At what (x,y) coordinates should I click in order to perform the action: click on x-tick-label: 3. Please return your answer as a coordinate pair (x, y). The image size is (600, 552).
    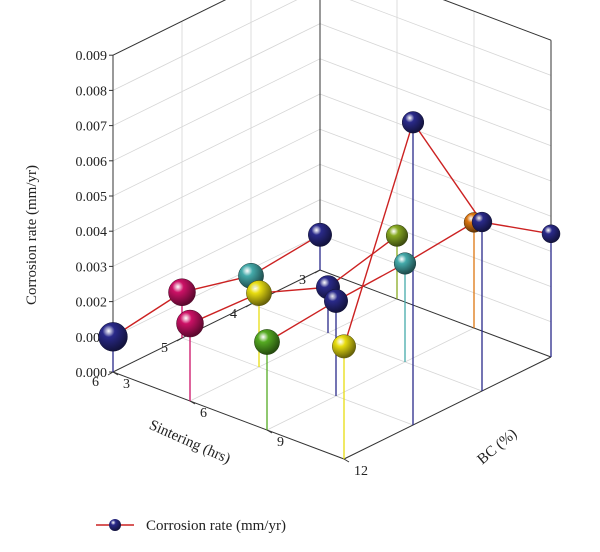
    Looking at the image, I should click on (302, 280).